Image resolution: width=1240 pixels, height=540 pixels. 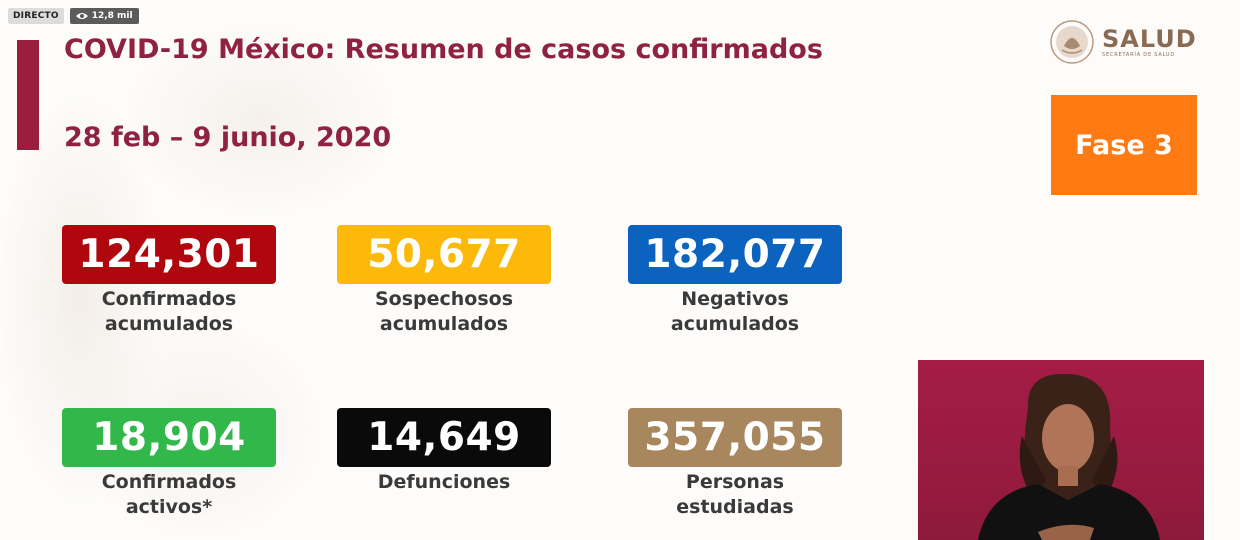 I want to click on stat-value: 14,649, so click(x=444, y=437).